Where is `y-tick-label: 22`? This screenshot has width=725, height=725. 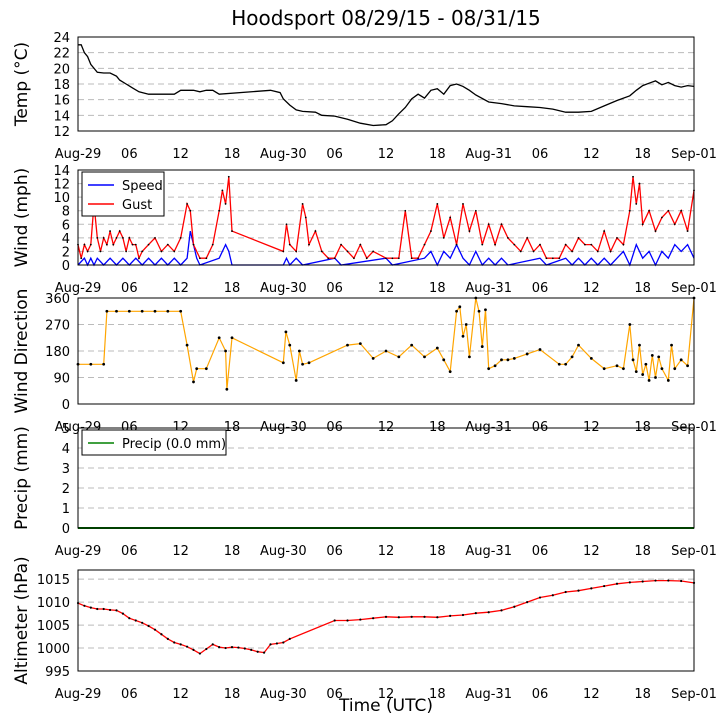
y-tick-label: 22 is located at coordinates (61, 54).